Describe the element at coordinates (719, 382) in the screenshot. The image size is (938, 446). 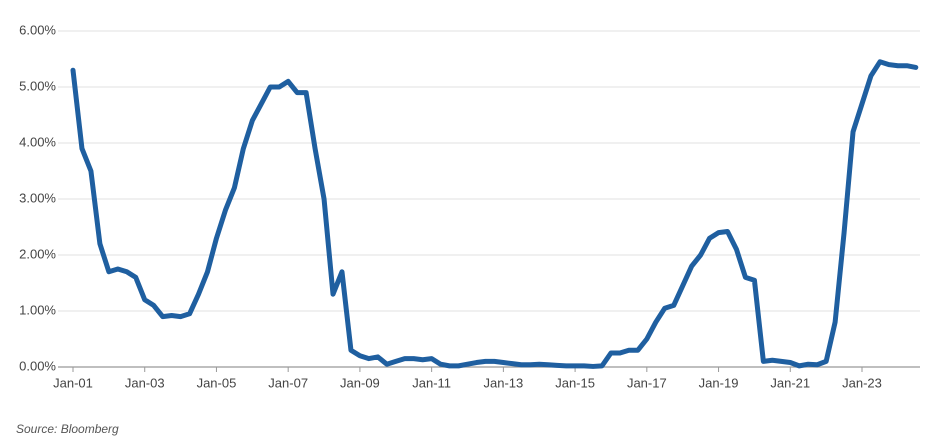
I see `x-tick-label: Jan-19` at that location.